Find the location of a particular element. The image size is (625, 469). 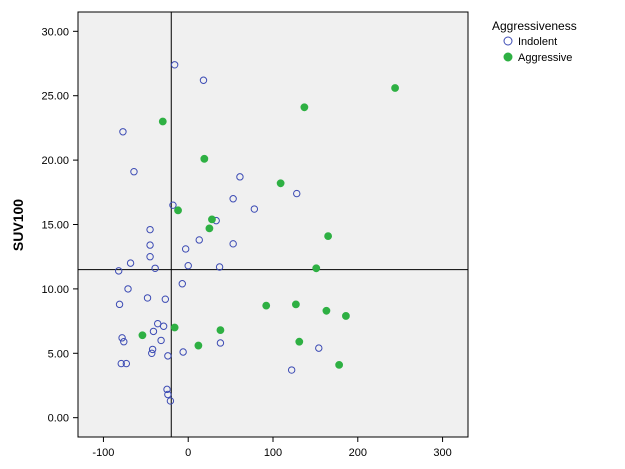

y-tick-label: 20.00 is located at coordinates (55, 161).